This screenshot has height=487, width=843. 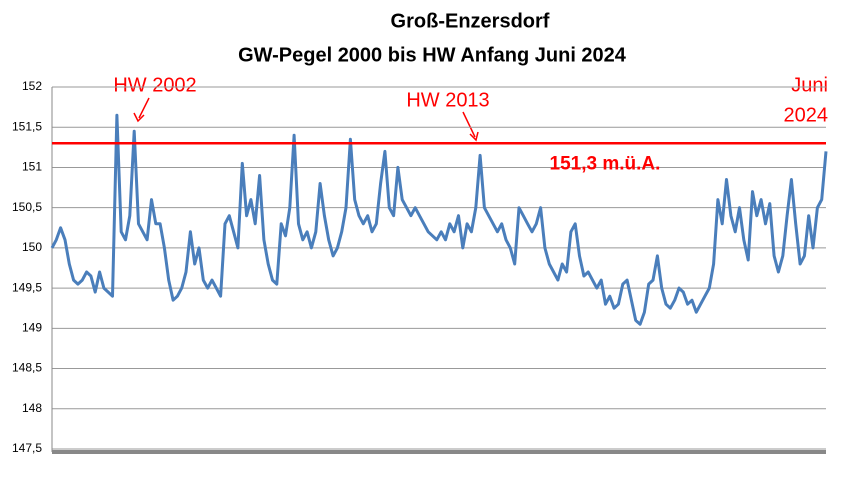 What do you see at coordinates (154, 85) in the screenshot?
I see `annotation: HW 2002` at bounding box center [154, 85].